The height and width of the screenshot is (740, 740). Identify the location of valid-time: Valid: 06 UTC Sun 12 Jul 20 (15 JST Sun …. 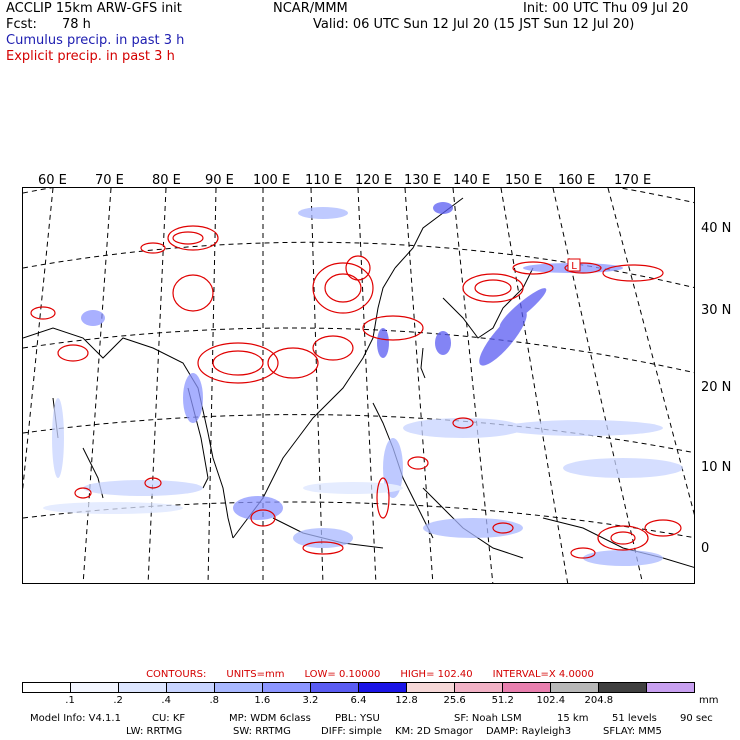
(474, 24).